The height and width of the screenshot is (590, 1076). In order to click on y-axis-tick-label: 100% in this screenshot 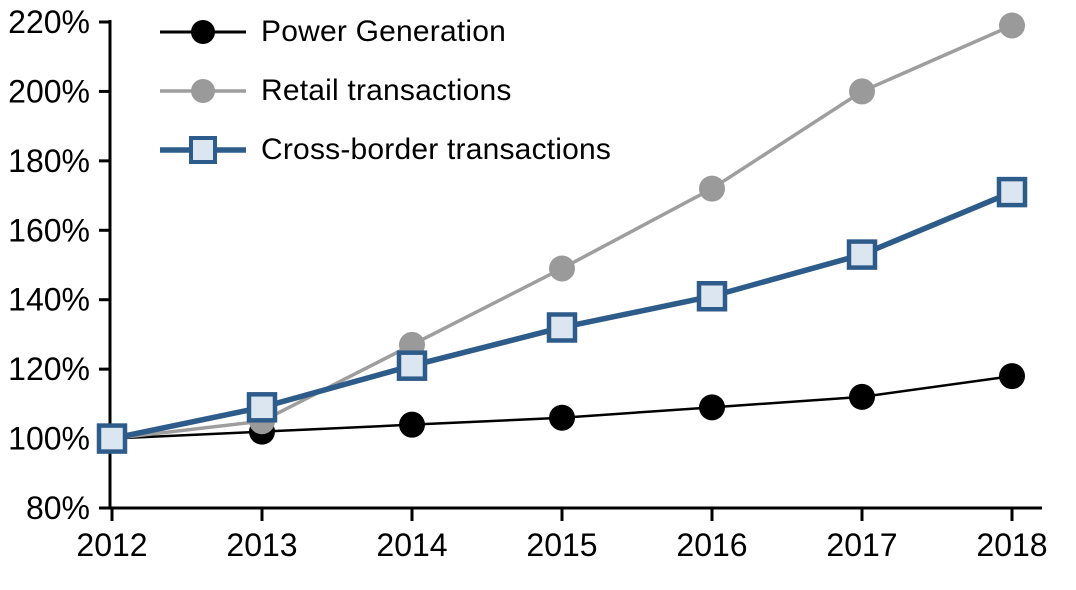, I will do `click(49, 439)`.